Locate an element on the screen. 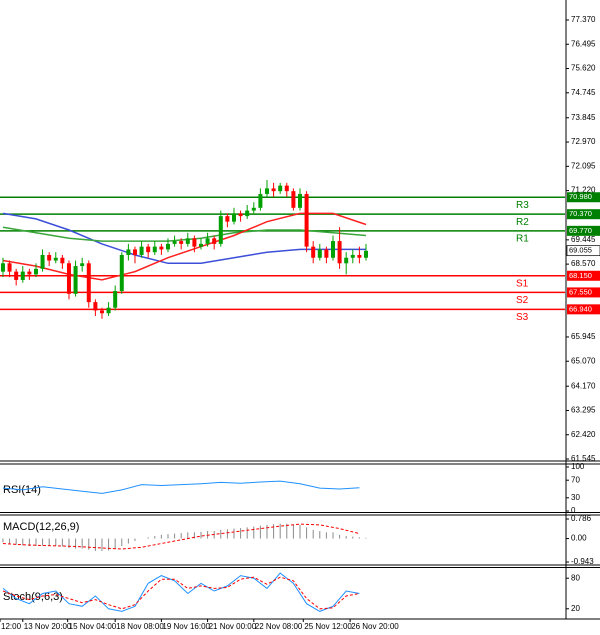  x-tick-label: 13 Nov 20:00 is located at coordinates (48, 626).